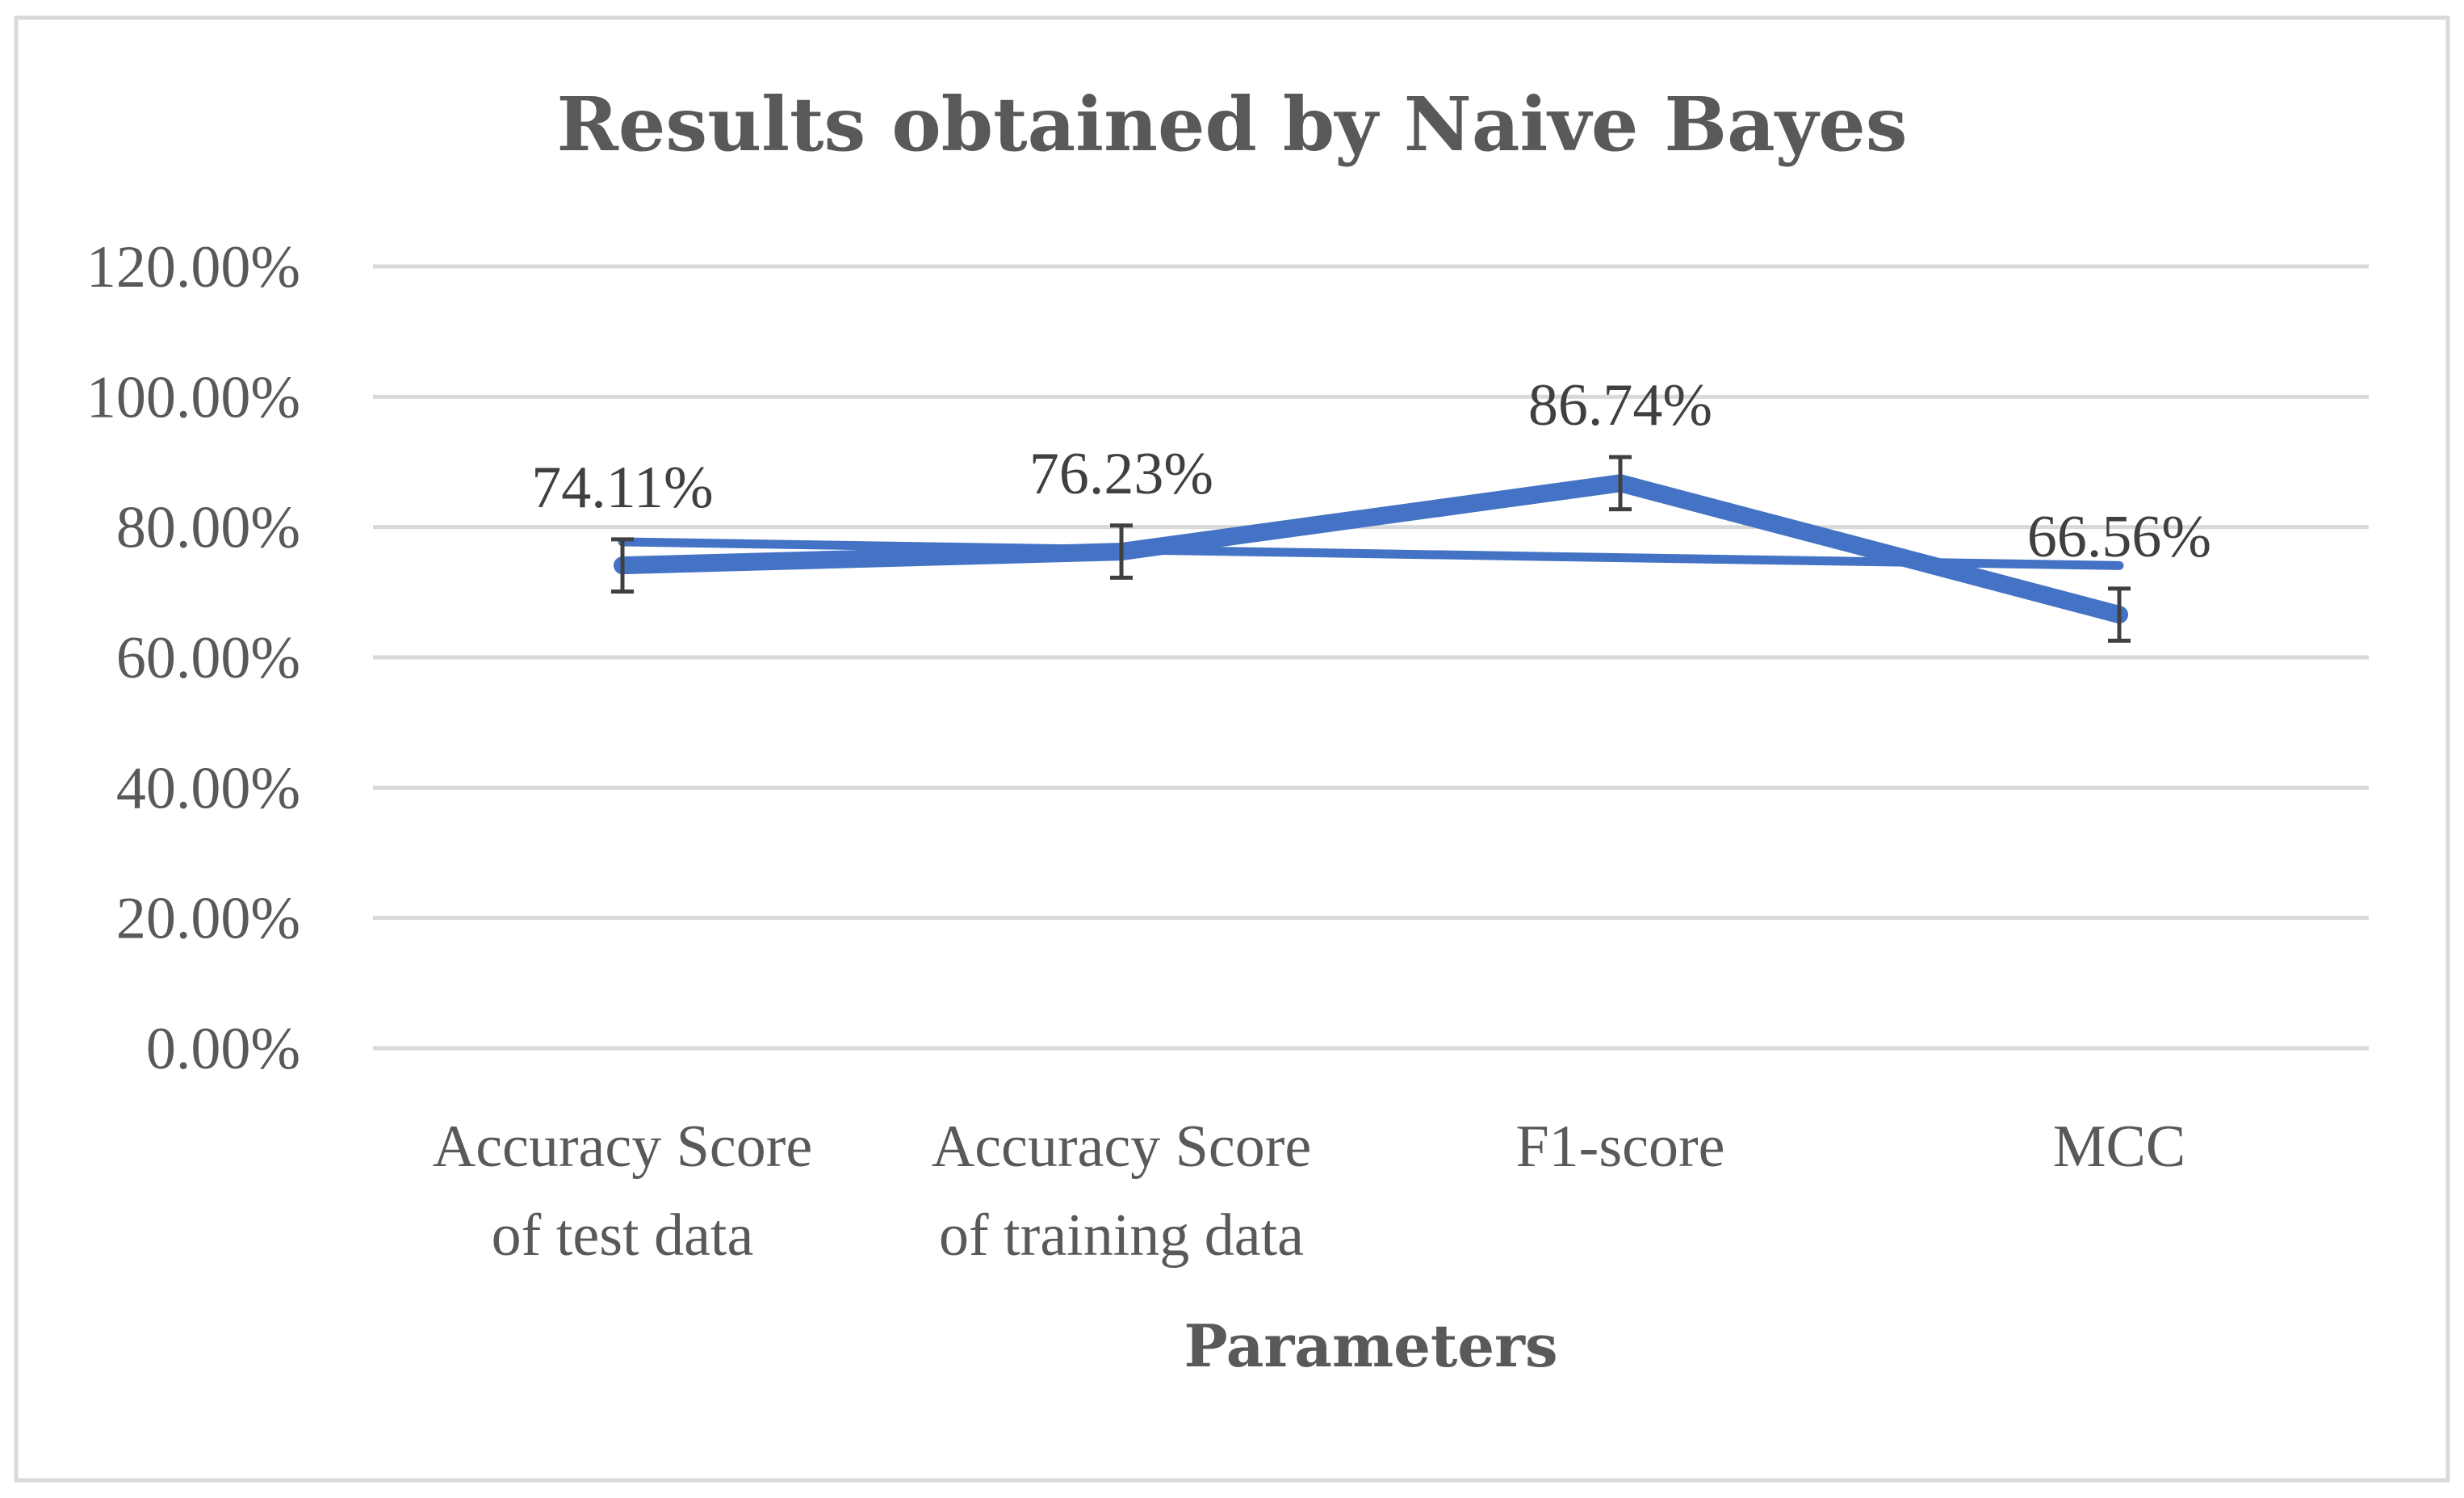 Image resolution: width=2464 pixels, height=1498 pixels. I want to click on series-line, so click(1371, 549).